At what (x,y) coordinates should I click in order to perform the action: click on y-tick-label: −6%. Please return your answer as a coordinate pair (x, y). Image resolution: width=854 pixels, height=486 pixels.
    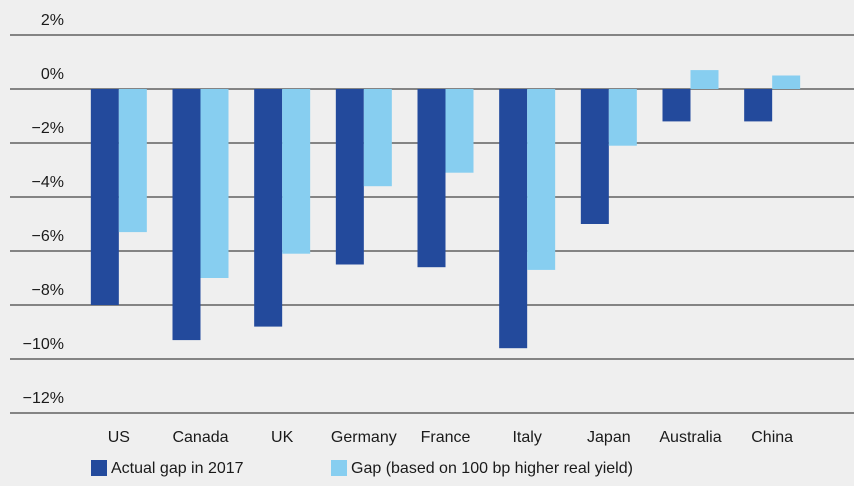
    Looking at the image, I should click on (48, 236).